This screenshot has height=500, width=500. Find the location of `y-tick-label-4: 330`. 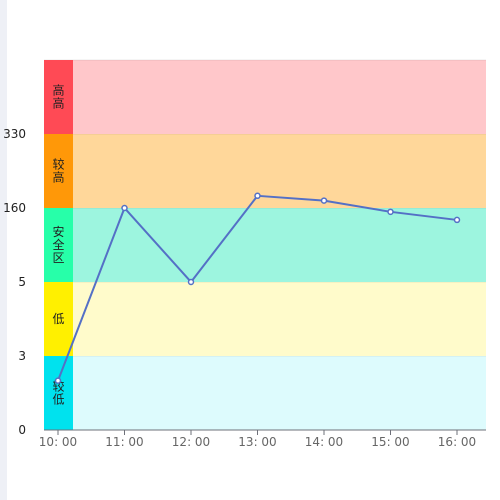

y-tick-label-4: 330 is located at coordinates (14, 134).